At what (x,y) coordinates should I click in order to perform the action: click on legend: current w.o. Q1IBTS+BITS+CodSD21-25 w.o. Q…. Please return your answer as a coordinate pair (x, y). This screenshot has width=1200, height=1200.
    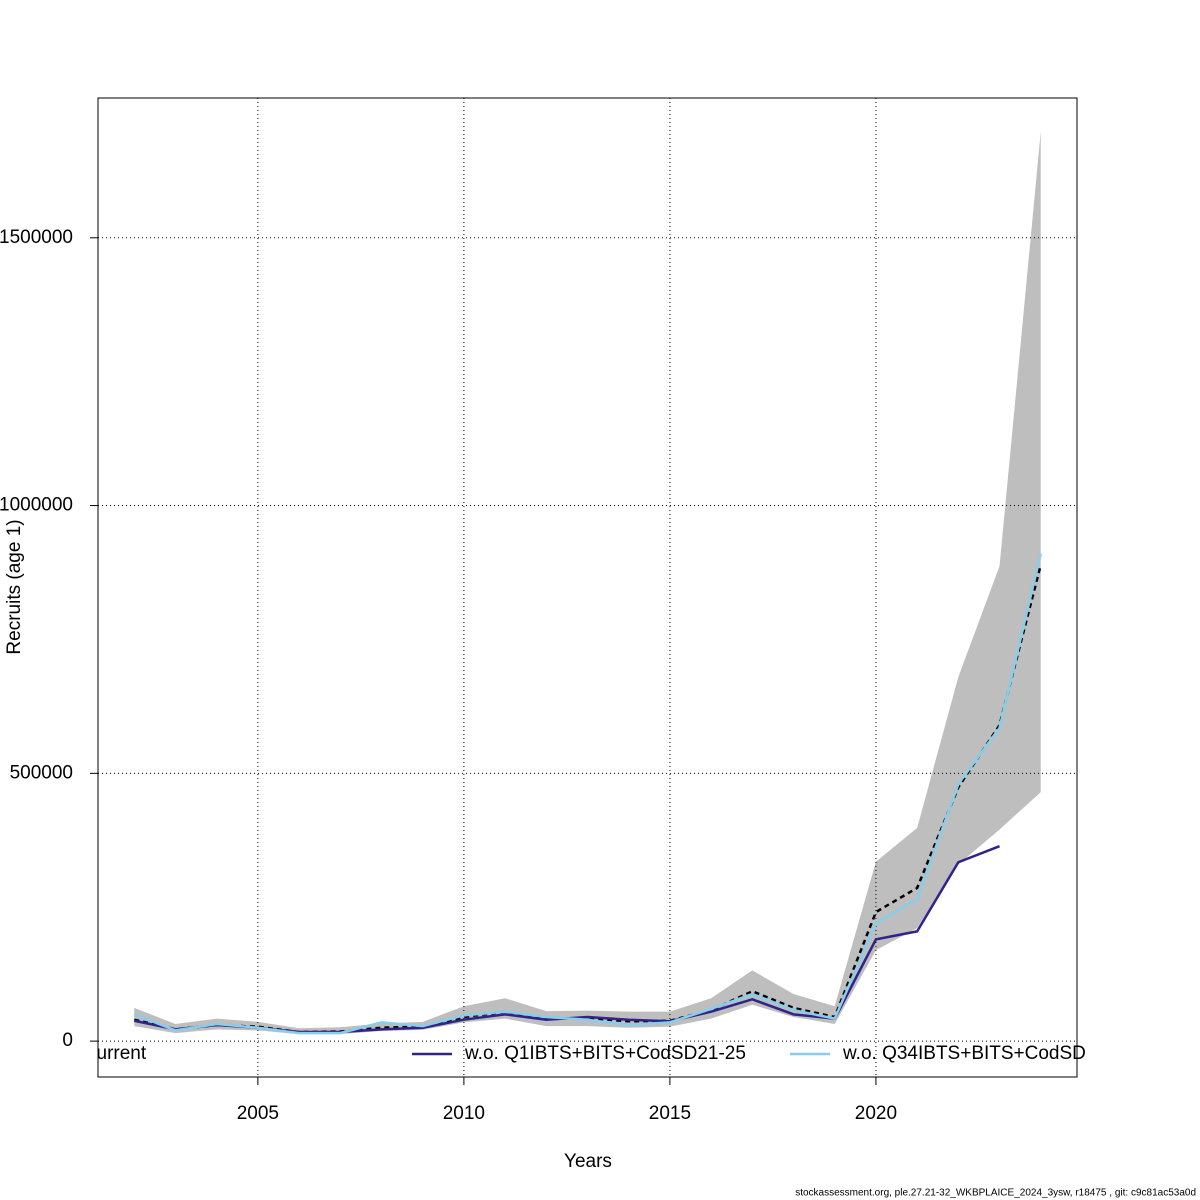
    Looking at the image, I should click on (611, 1053).